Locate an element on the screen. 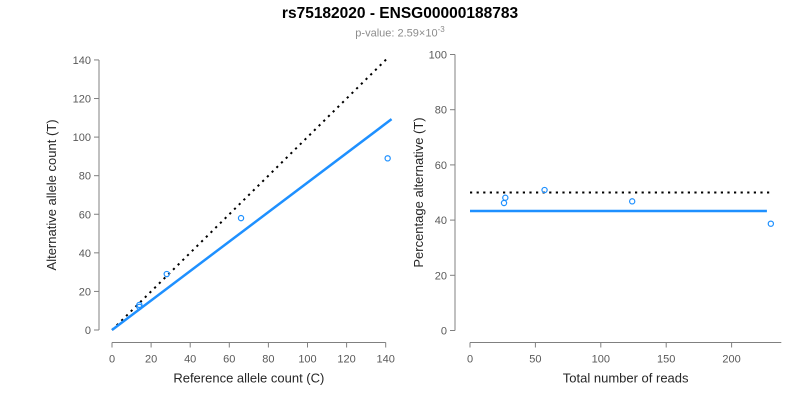 This screenshot has width=800, height=400. x-tick-label: 200 is located at coordinates (731, 360).